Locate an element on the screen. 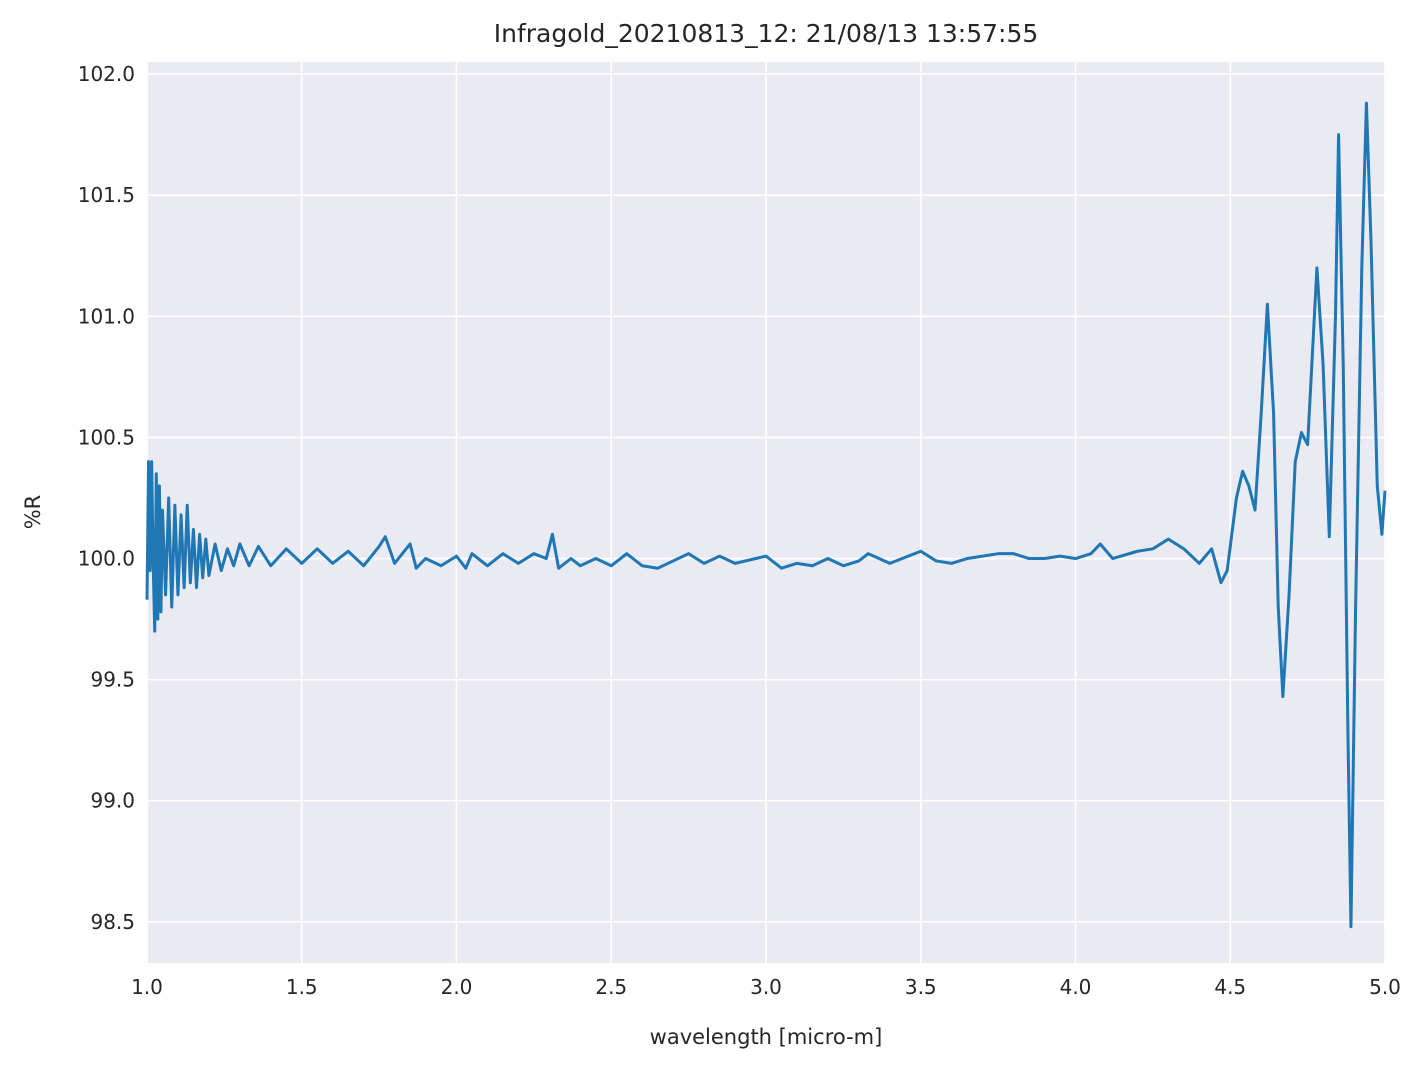 This screenshot has height=1073, width=1425. x-axis-label: wavelength [micro-m] is located at coordinates (766, 1037).